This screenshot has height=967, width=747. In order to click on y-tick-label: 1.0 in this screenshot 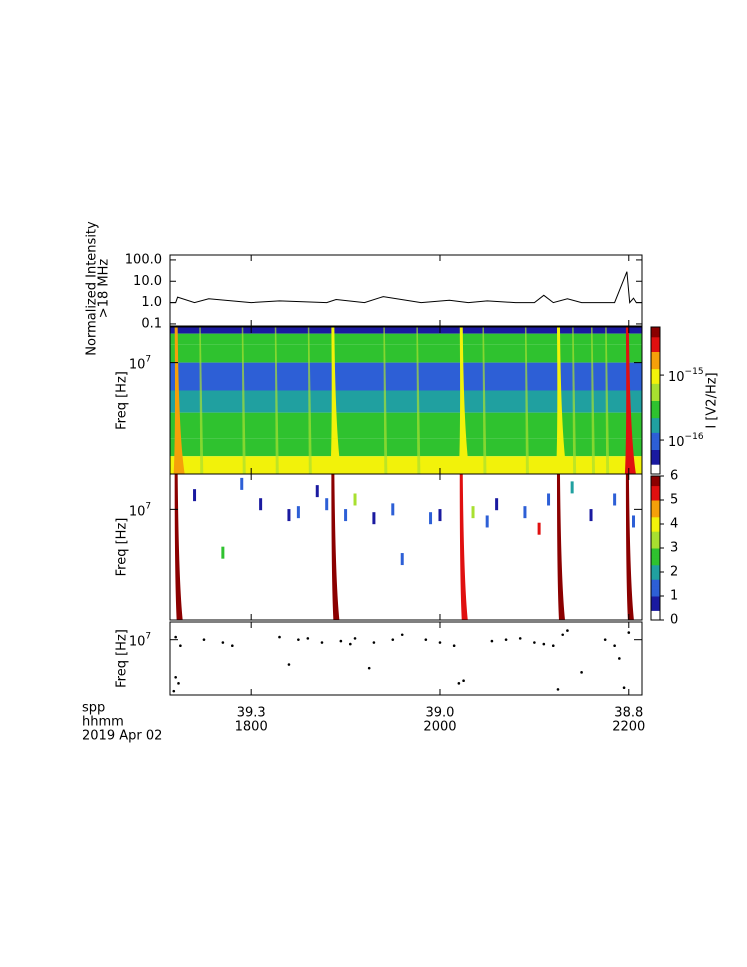, I will do `click(151, 302)`.